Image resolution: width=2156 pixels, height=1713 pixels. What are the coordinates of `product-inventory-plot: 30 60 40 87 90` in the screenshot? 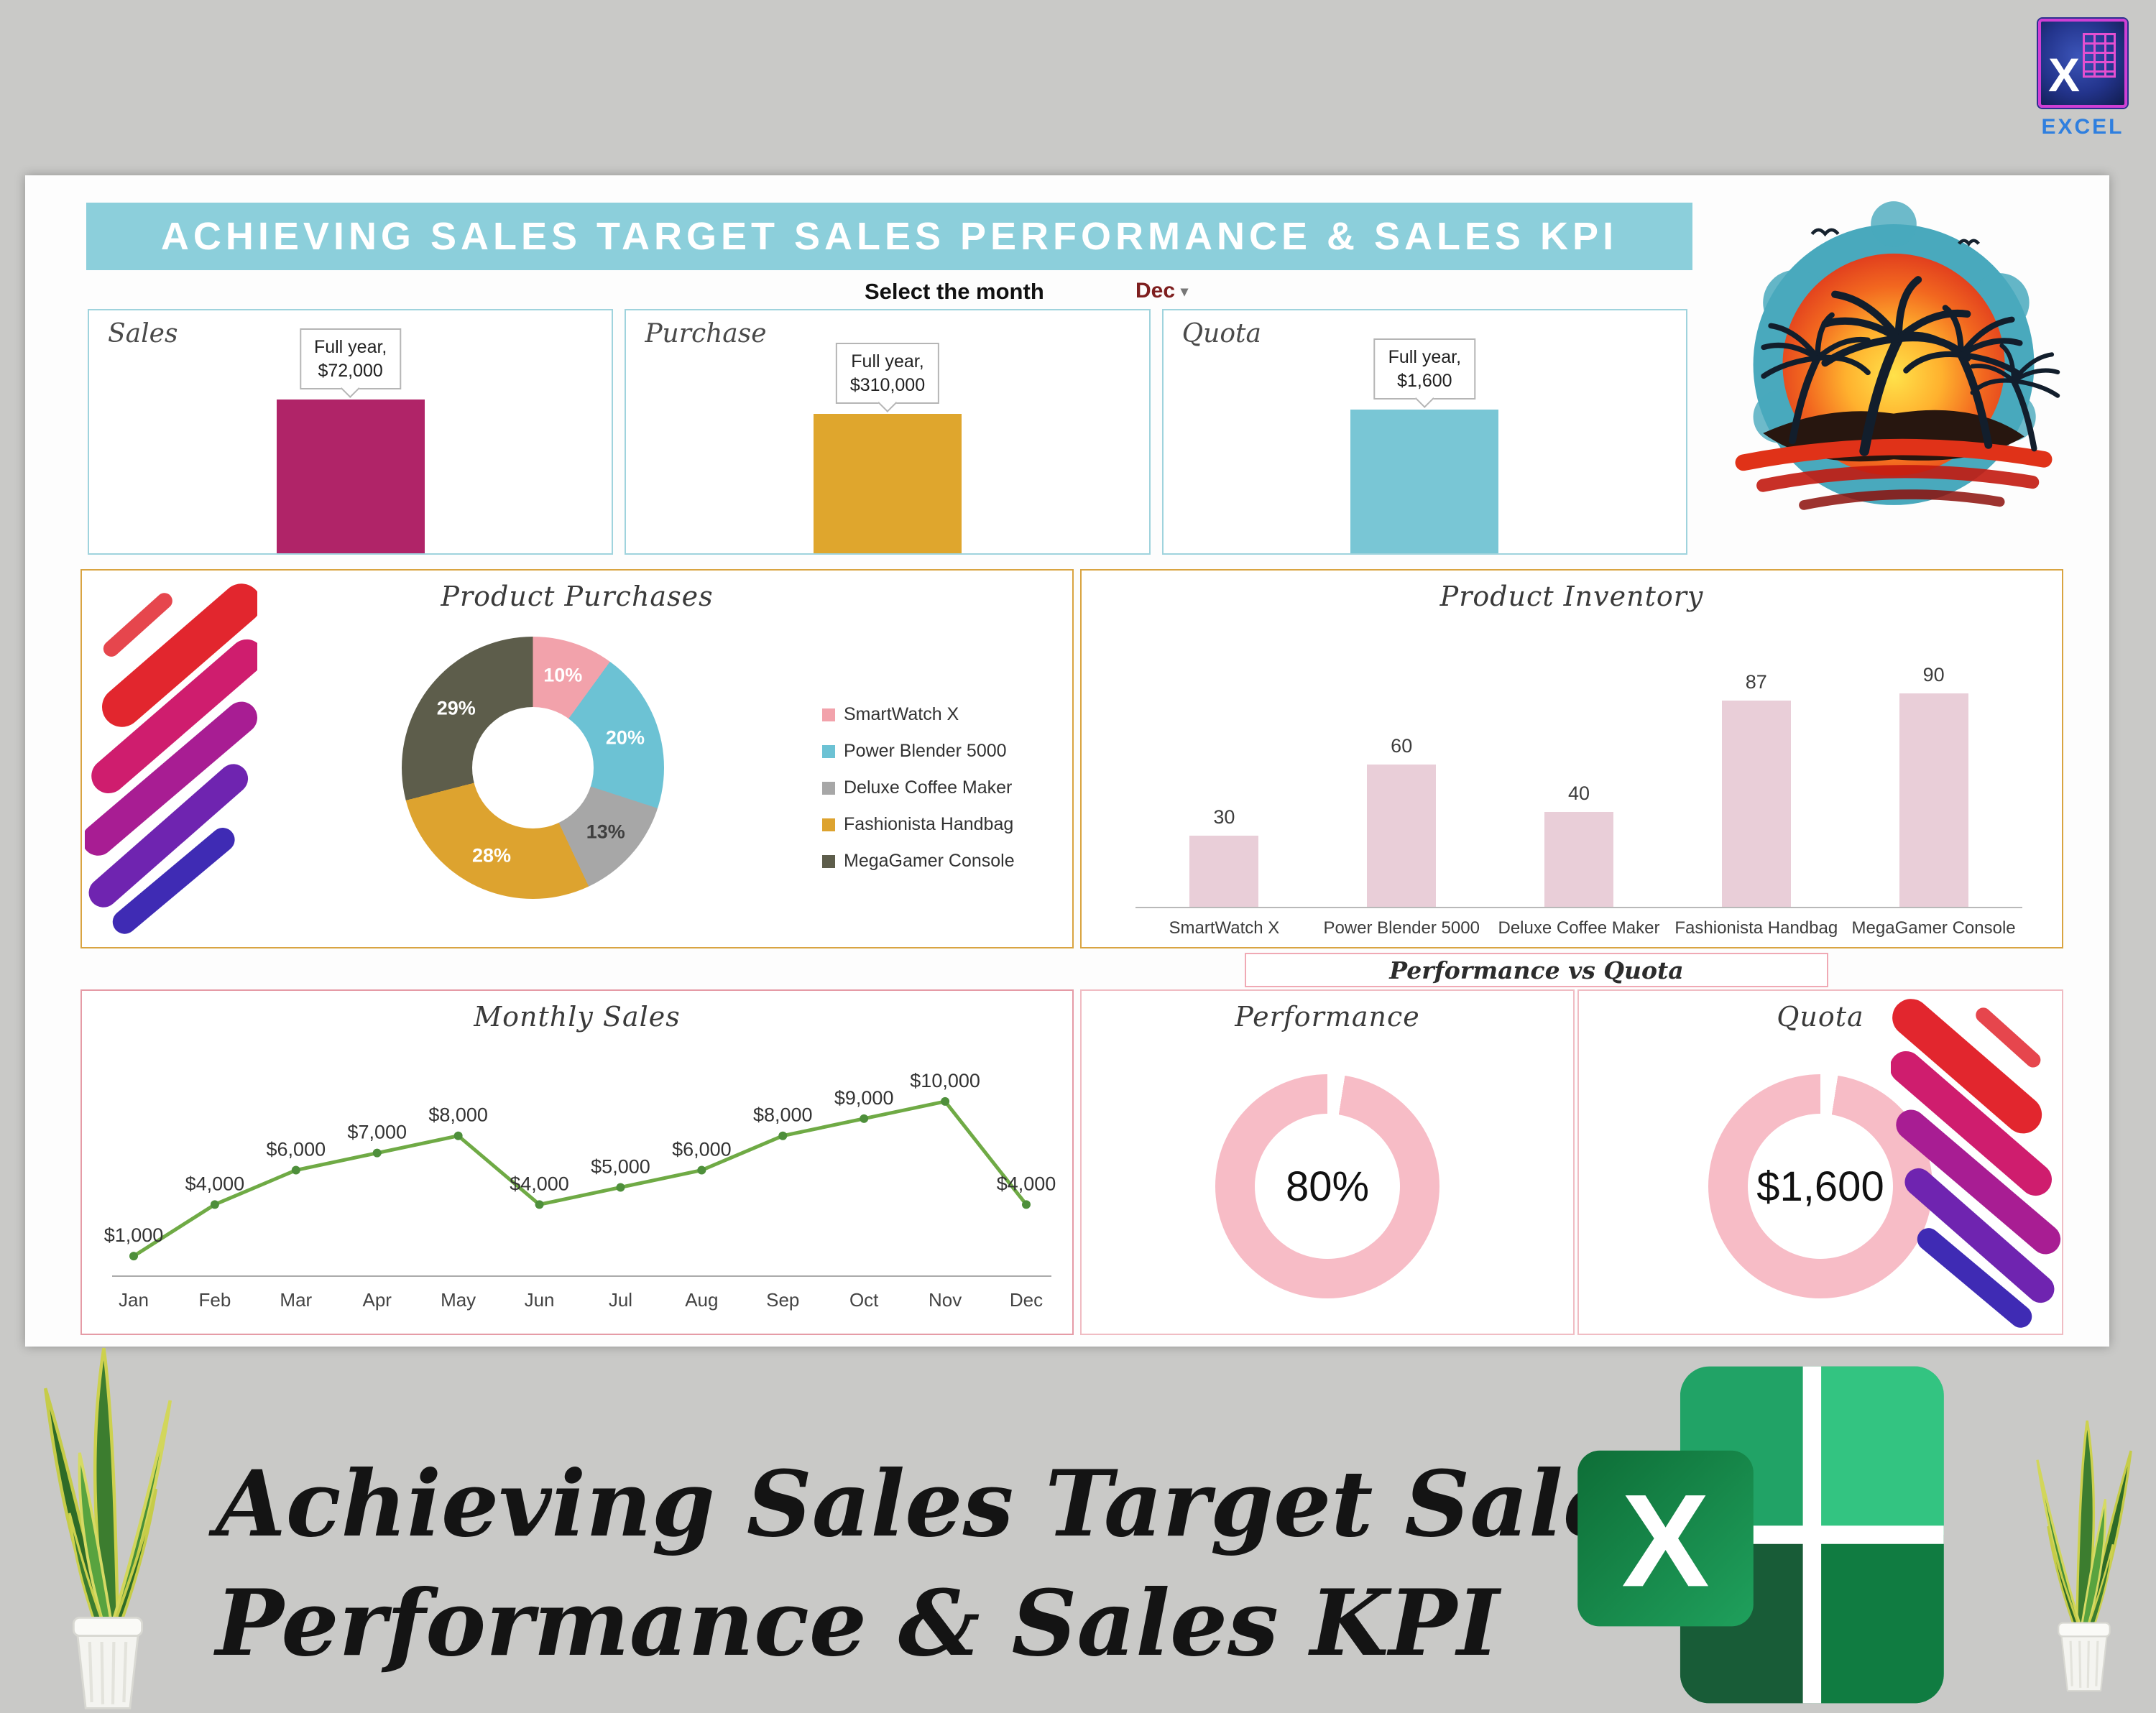 It's located at (1578, 782).